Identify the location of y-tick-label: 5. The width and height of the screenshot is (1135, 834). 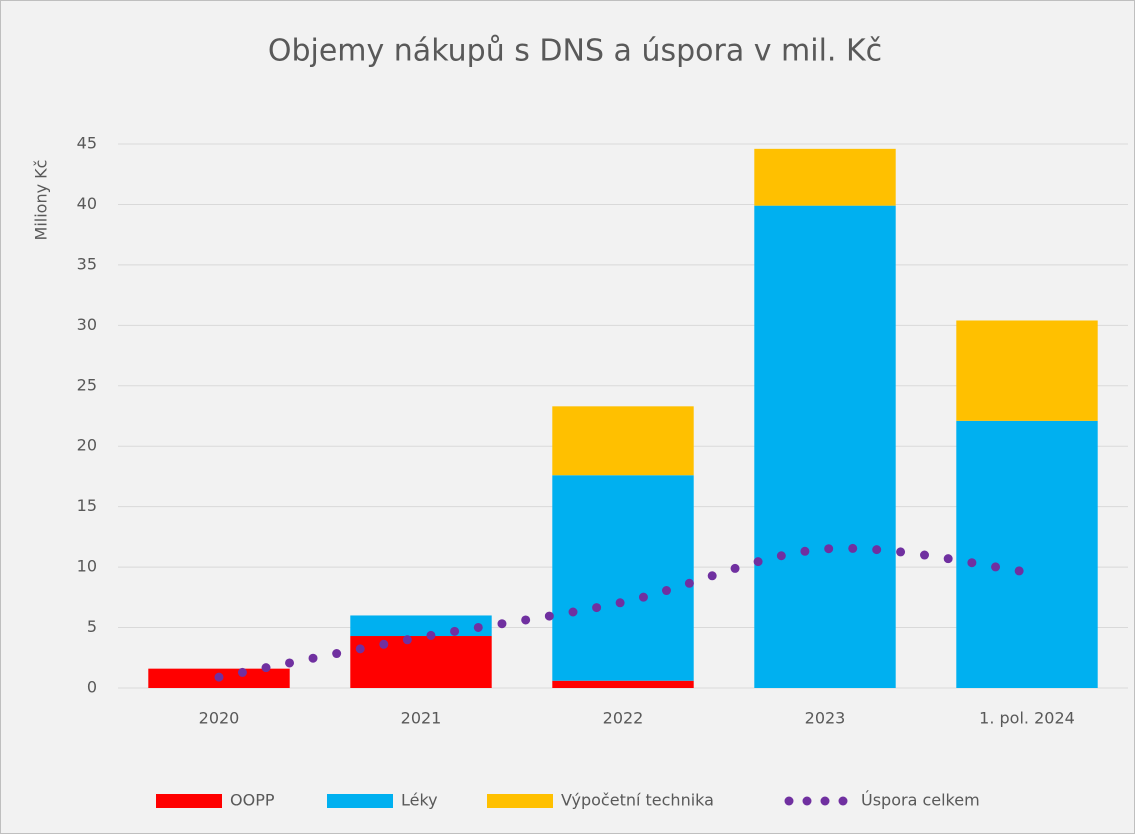
(92, 626).